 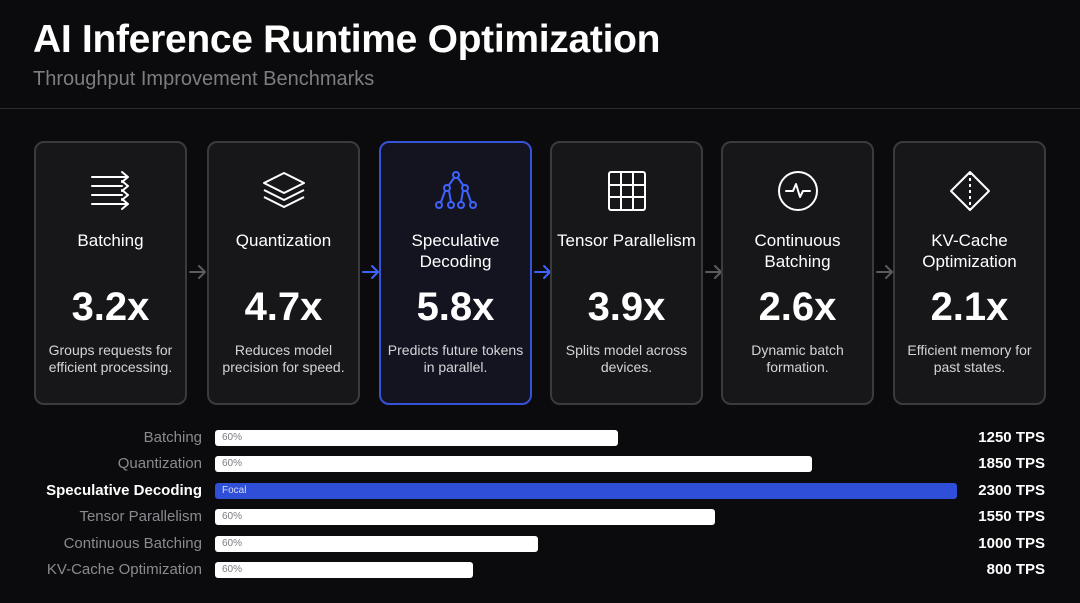 I want to click on bar-value-label: 2300 TPS, so click(x=1011, y=490).